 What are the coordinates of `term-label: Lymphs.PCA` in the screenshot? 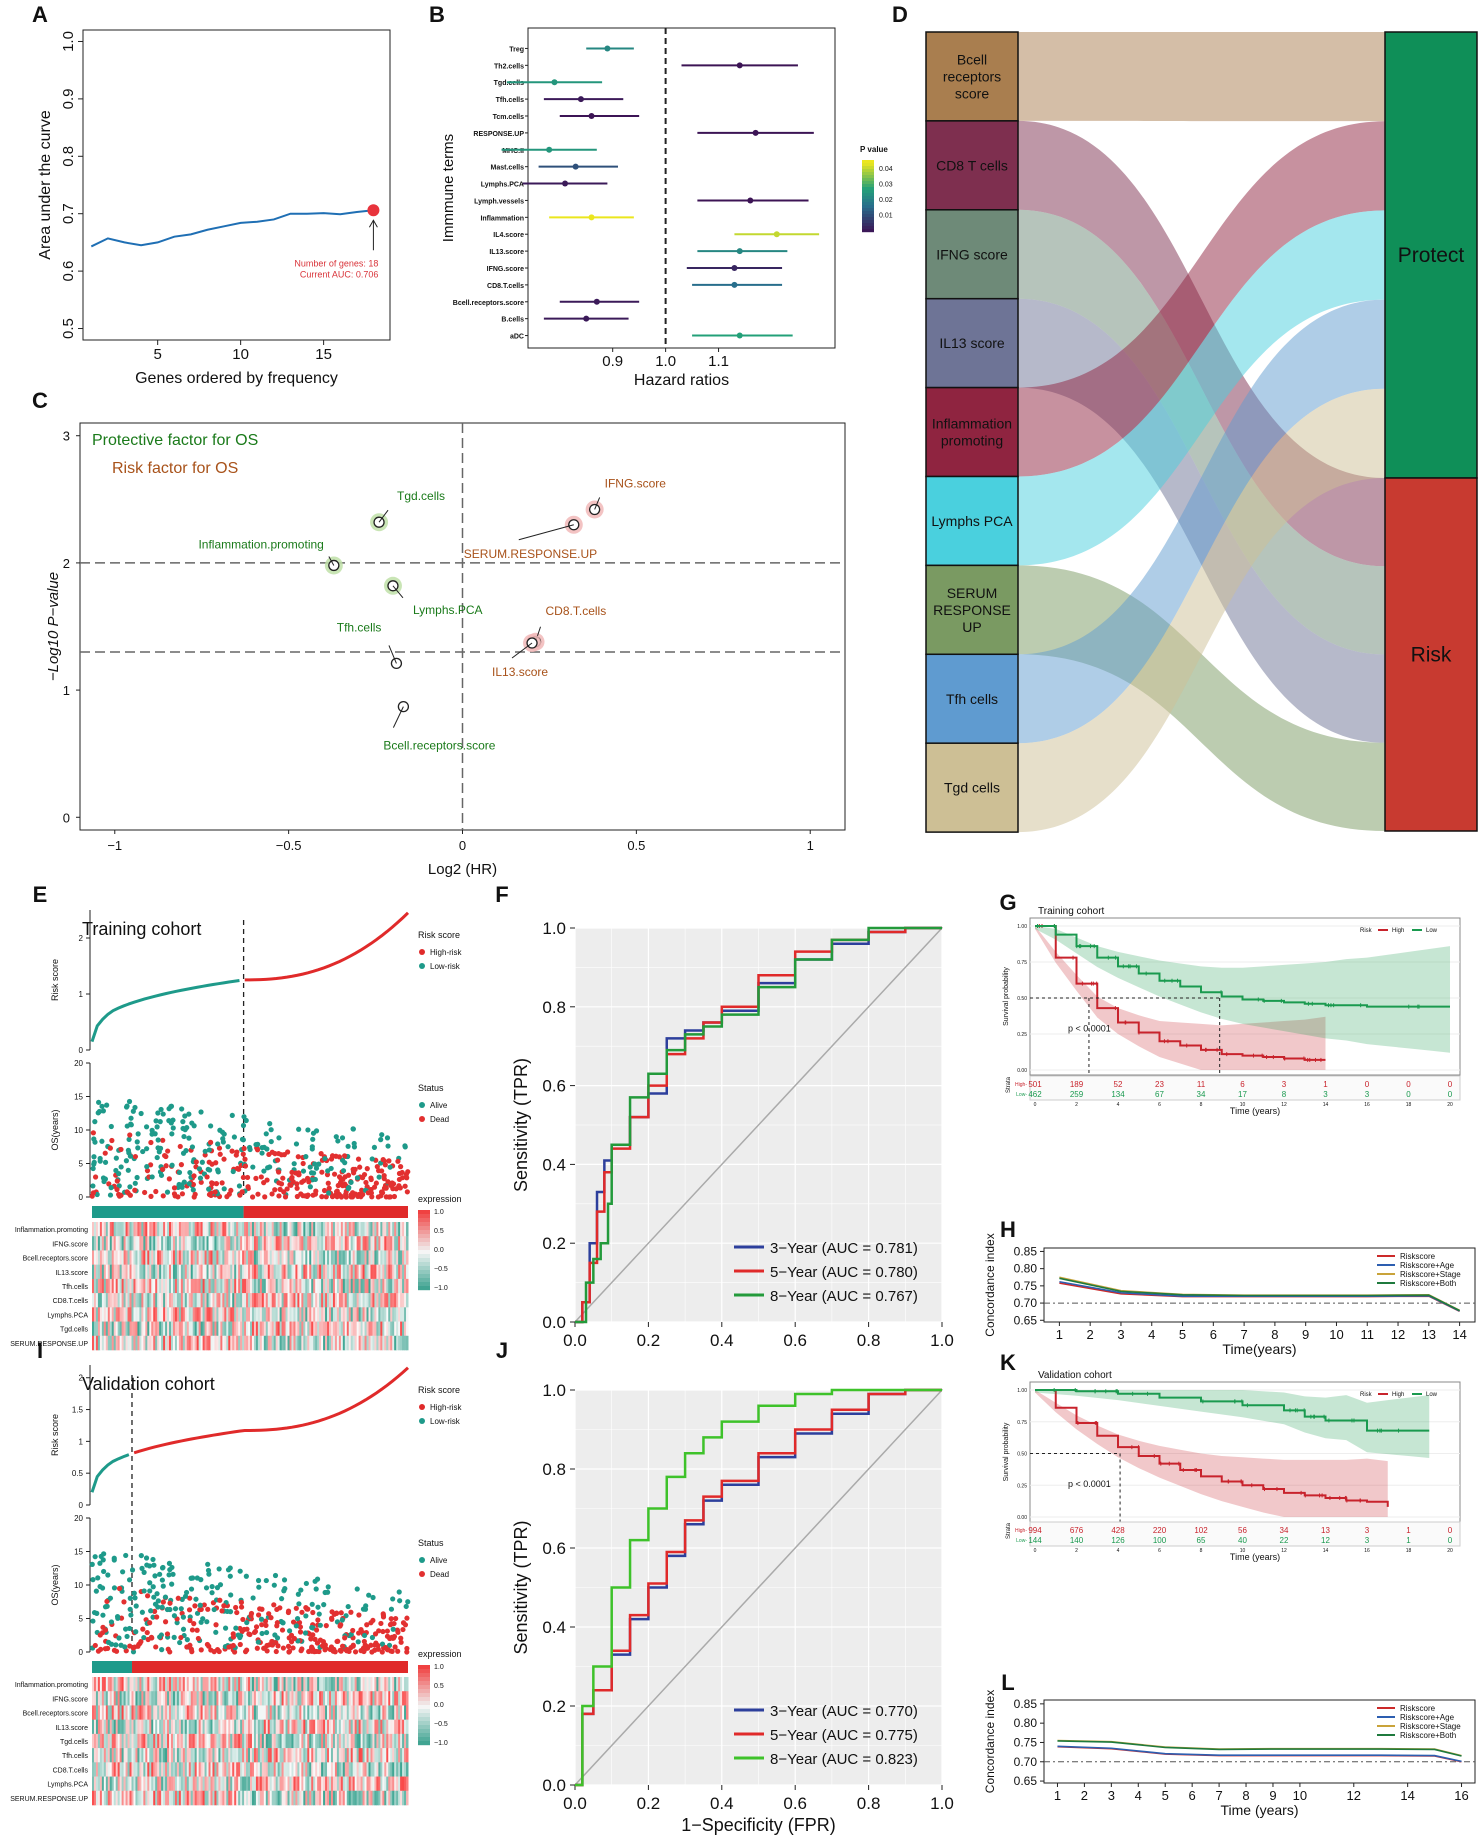 It's located at (502, 185).